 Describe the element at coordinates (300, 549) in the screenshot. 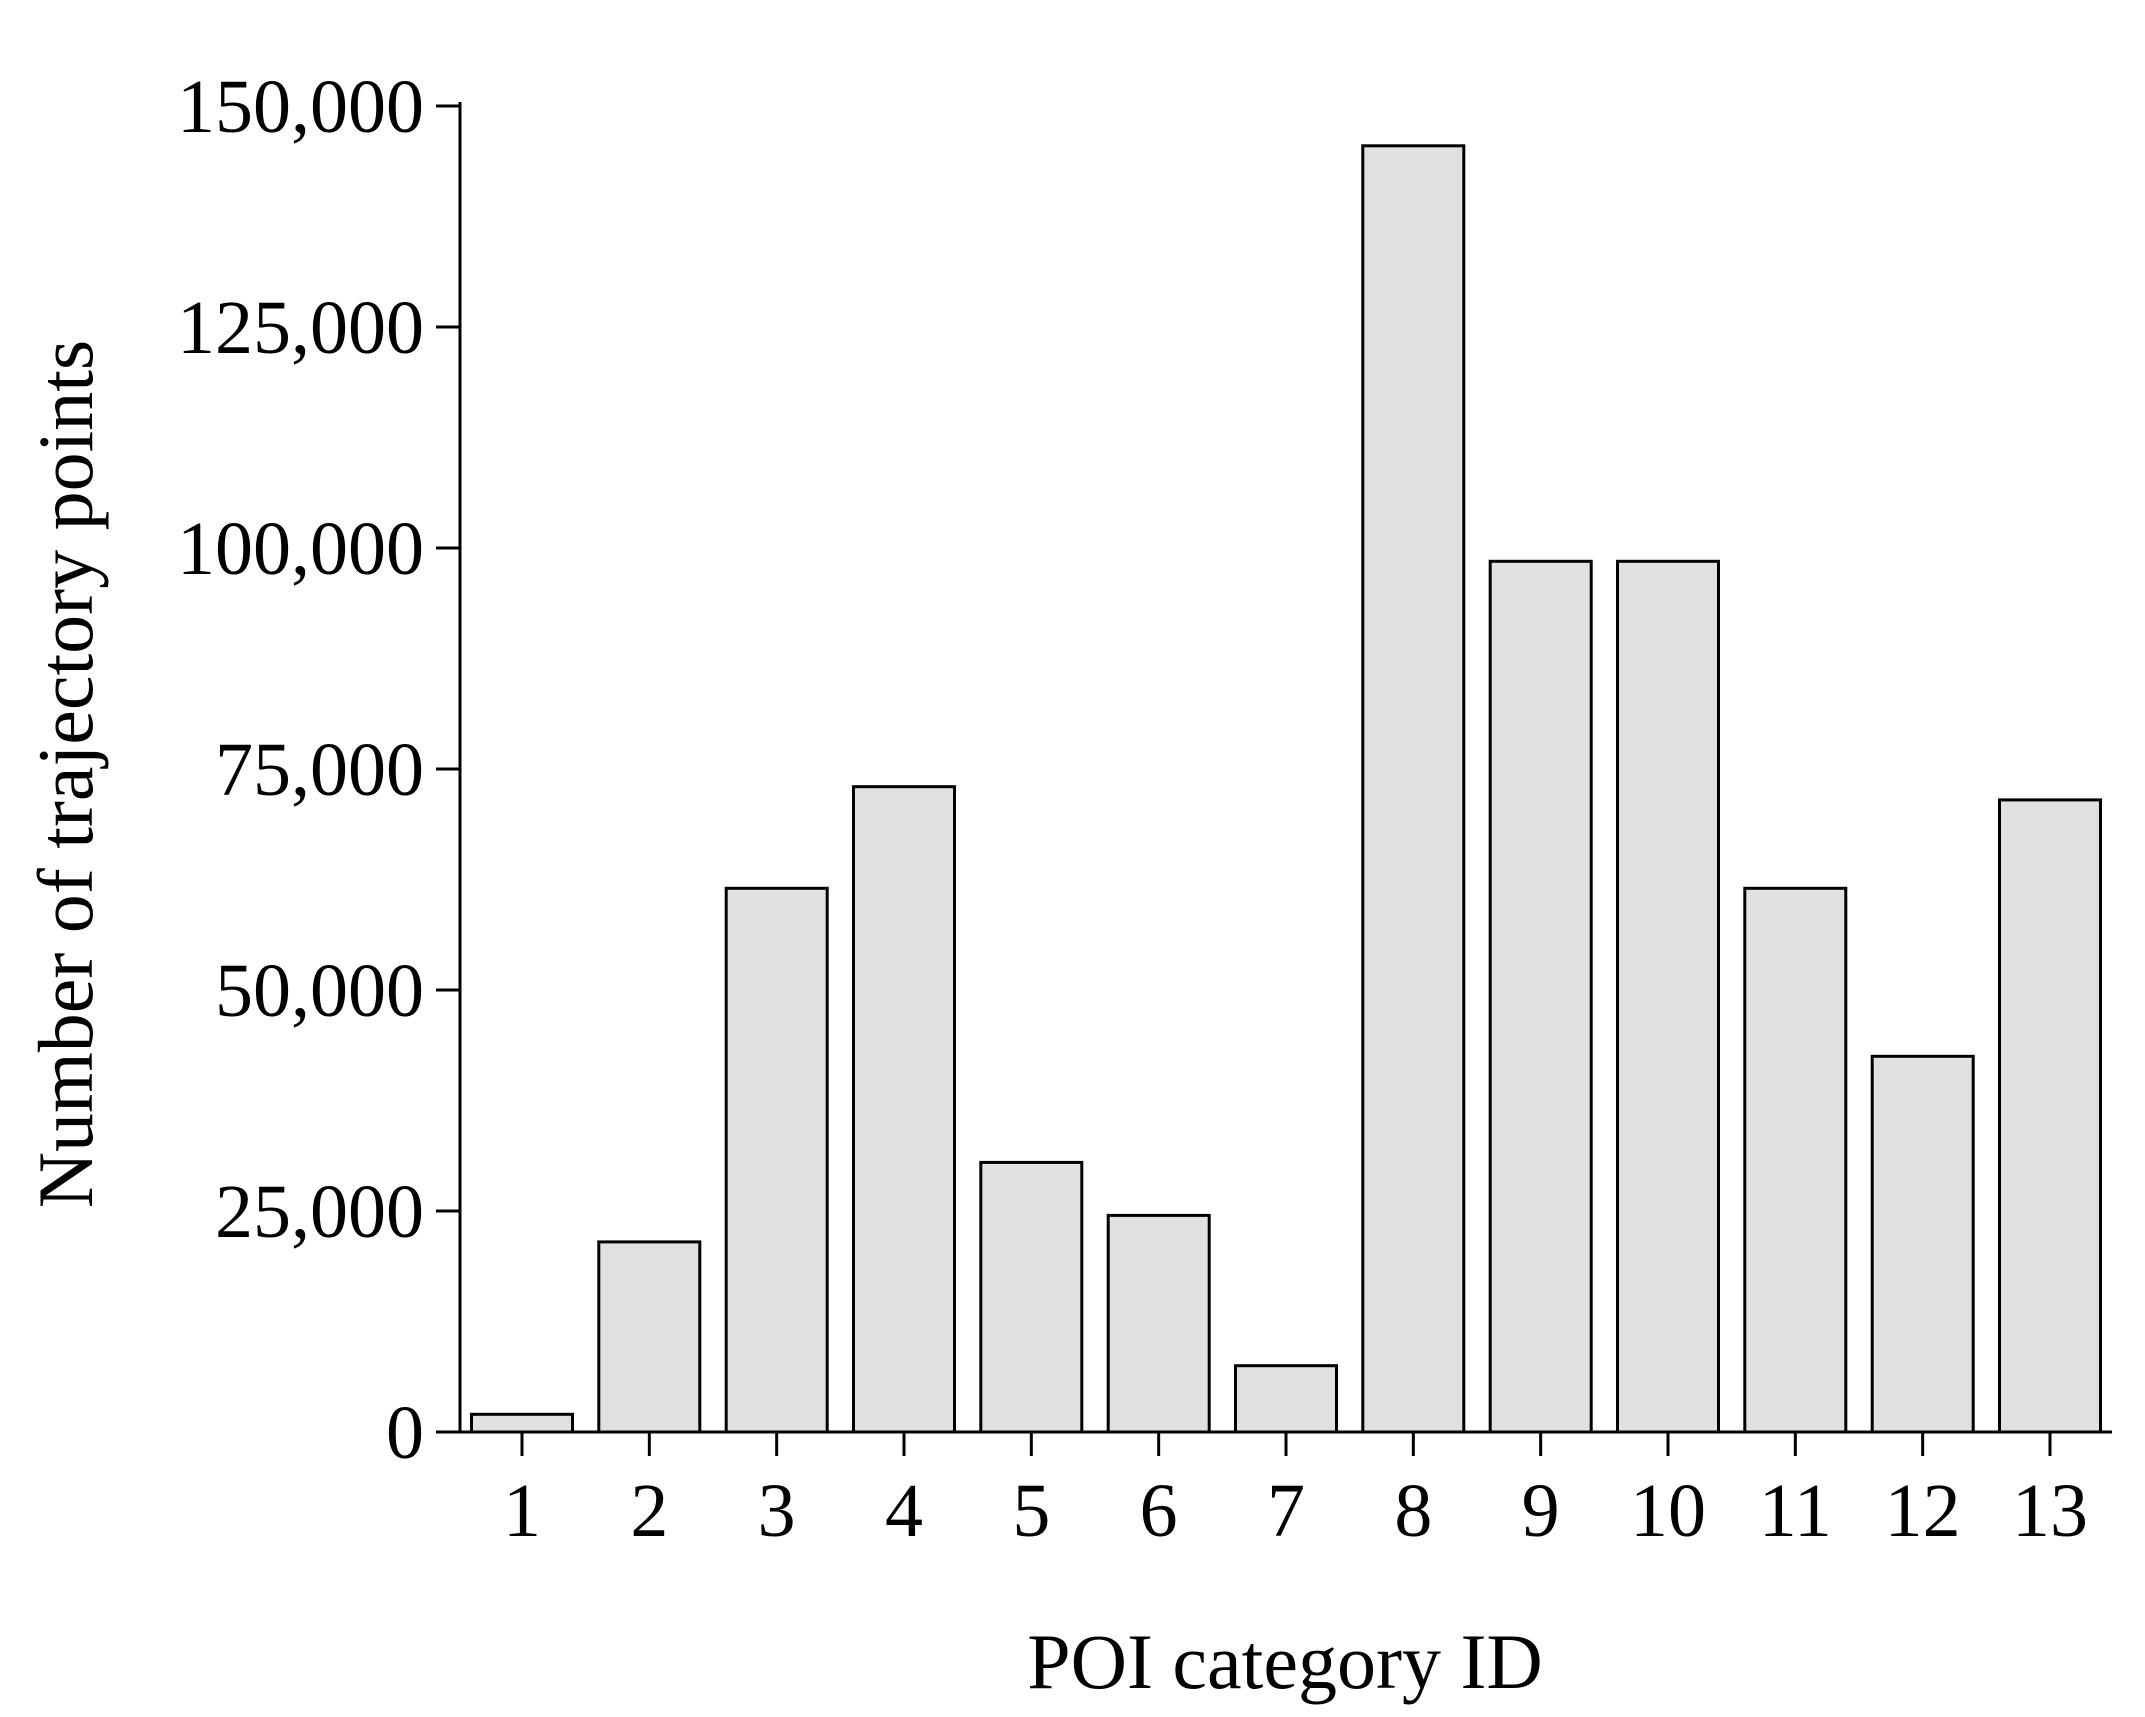

I see `y-tick-label: 100,000` at that location.